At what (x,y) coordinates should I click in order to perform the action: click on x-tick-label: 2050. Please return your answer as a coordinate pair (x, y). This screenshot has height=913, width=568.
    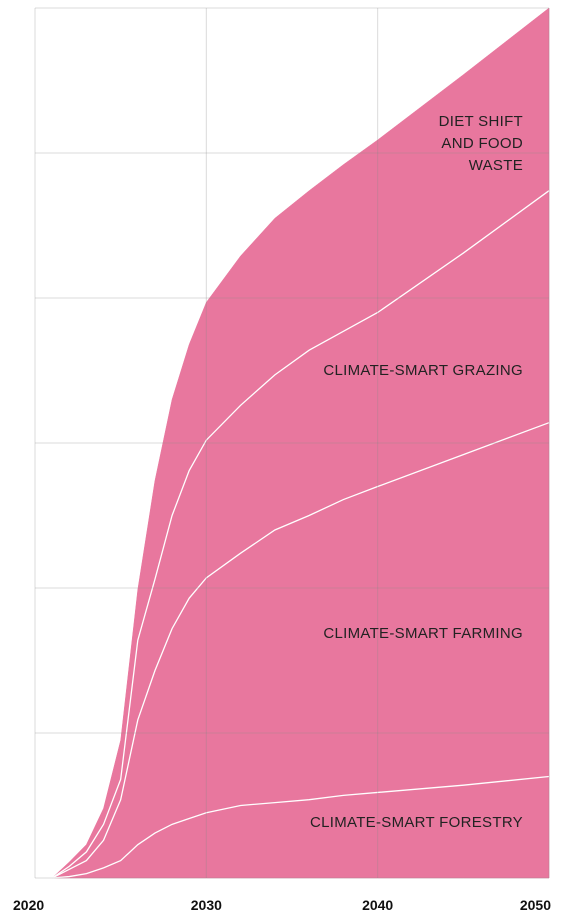
    Looking at the image, I should click on (535, 905).